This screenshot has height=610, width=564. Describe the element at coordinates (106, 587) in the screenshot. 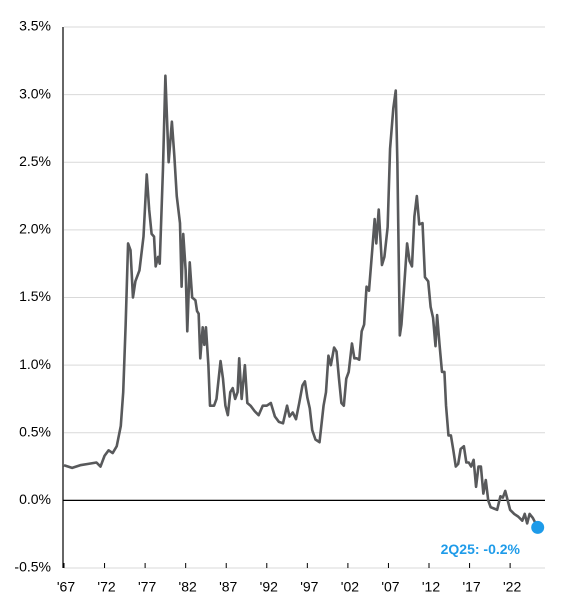

I see `x-tick-label: '72` at that location.